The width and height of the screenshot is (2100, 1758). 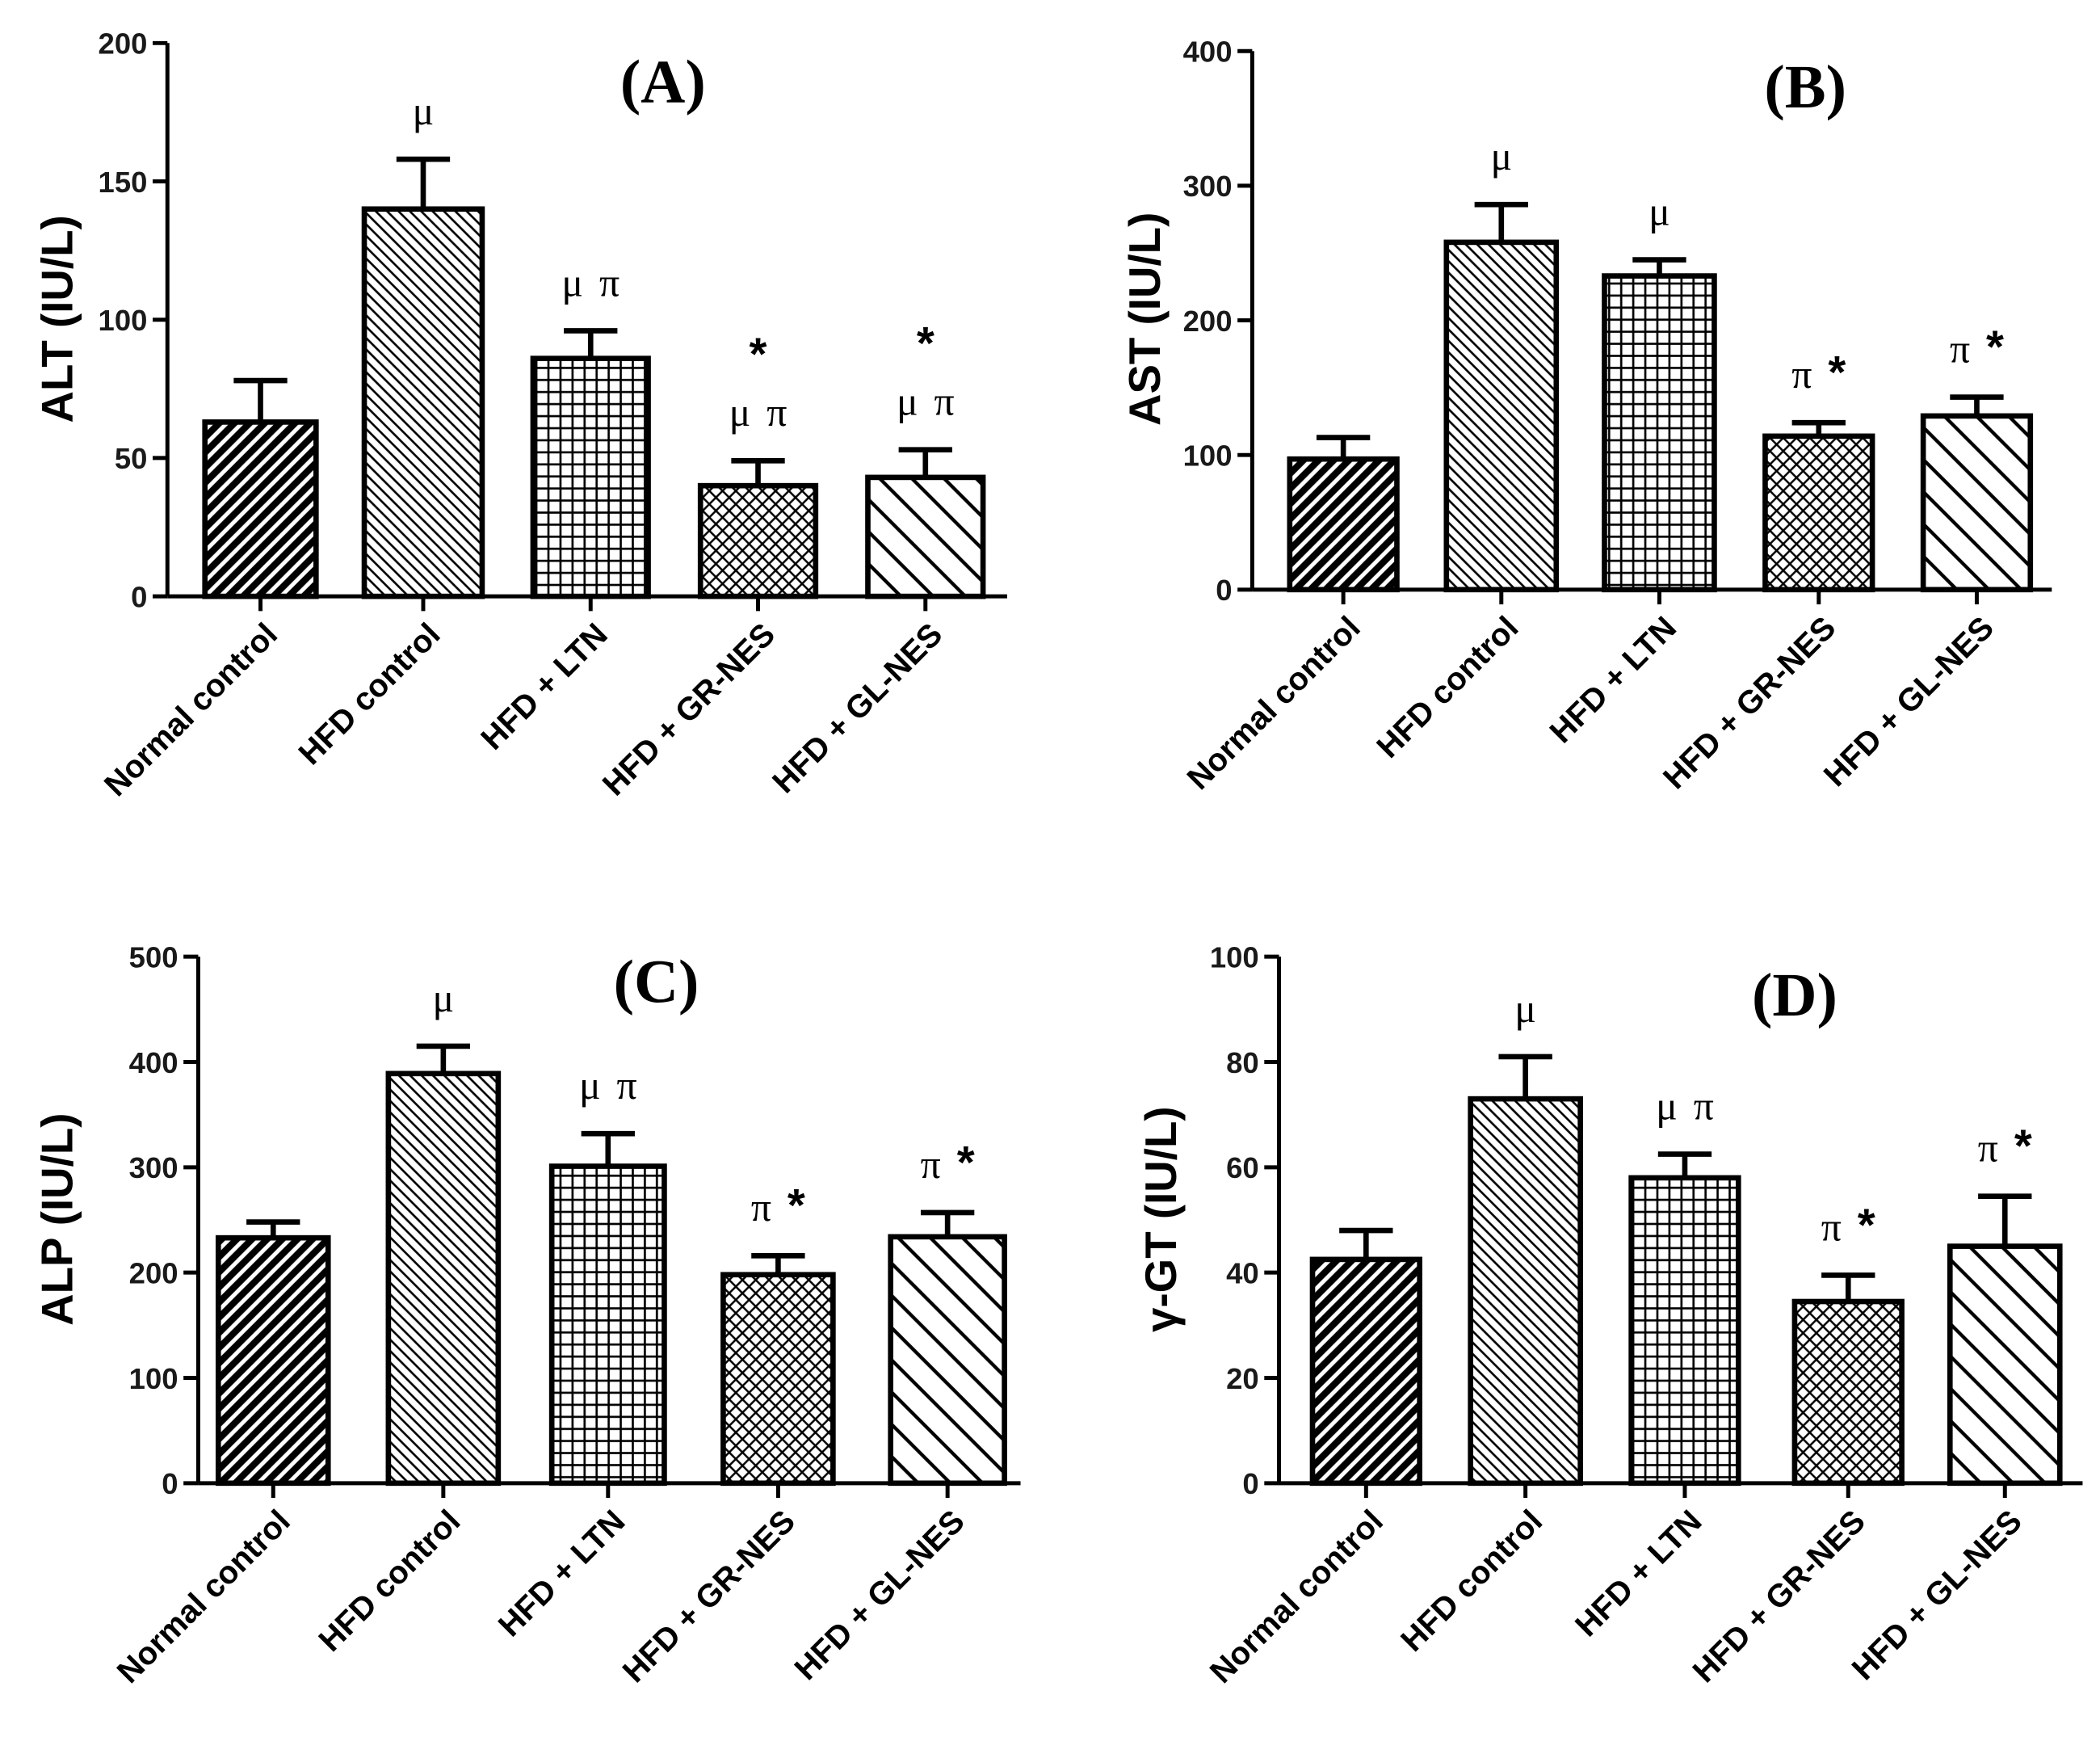 I want to click on x-tick-label: Normal control, so click(x=1274, y=703).